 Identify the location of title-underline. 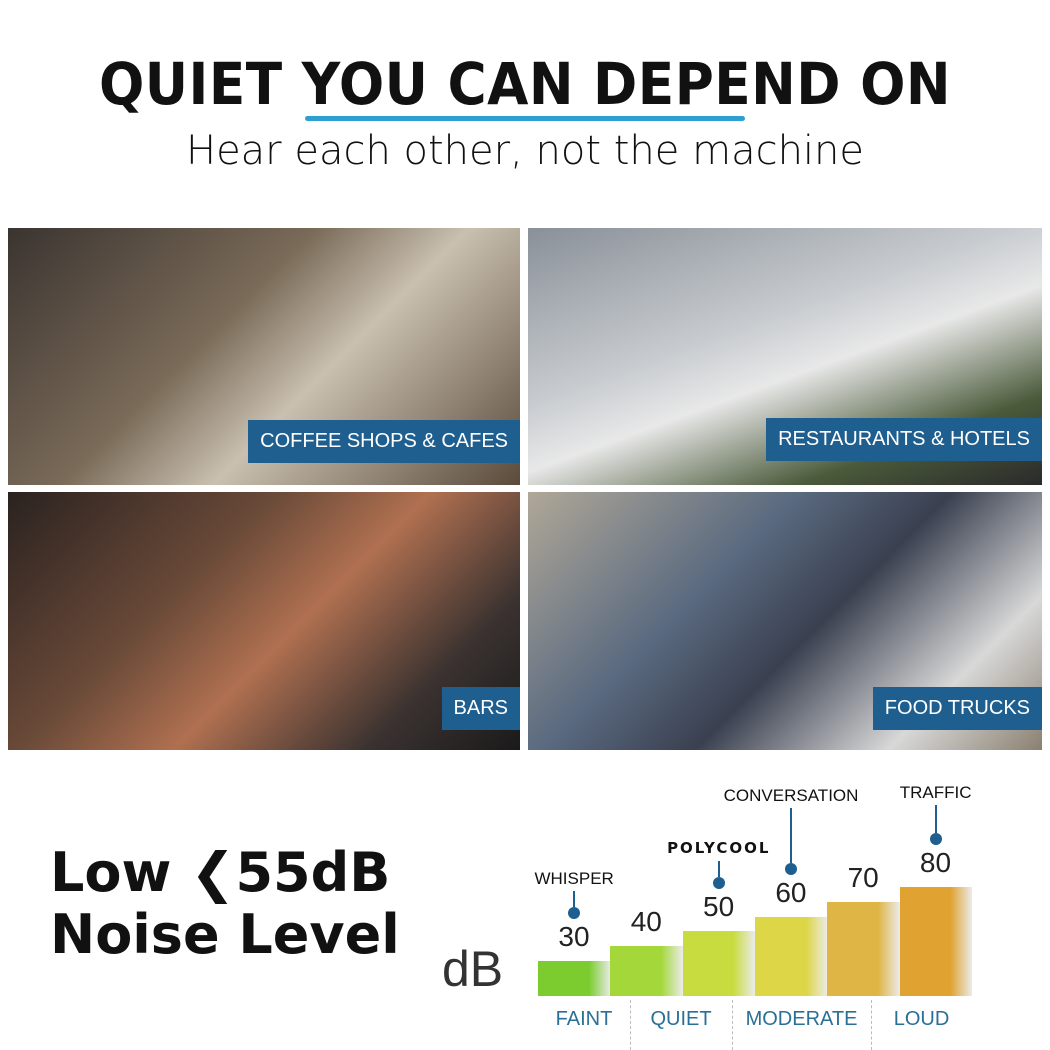
(525, 118).